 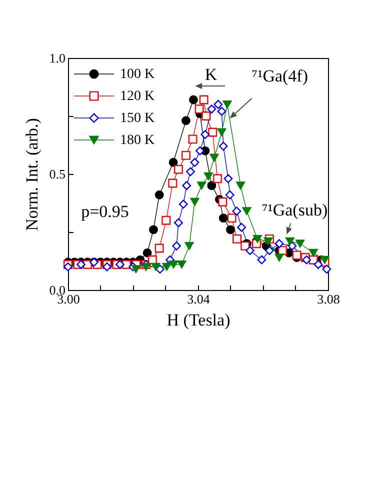 What do you see at coordinates (137, 118) in the screenshot?
I see `legend-label: 150 K` at bounding box center [137, 118].